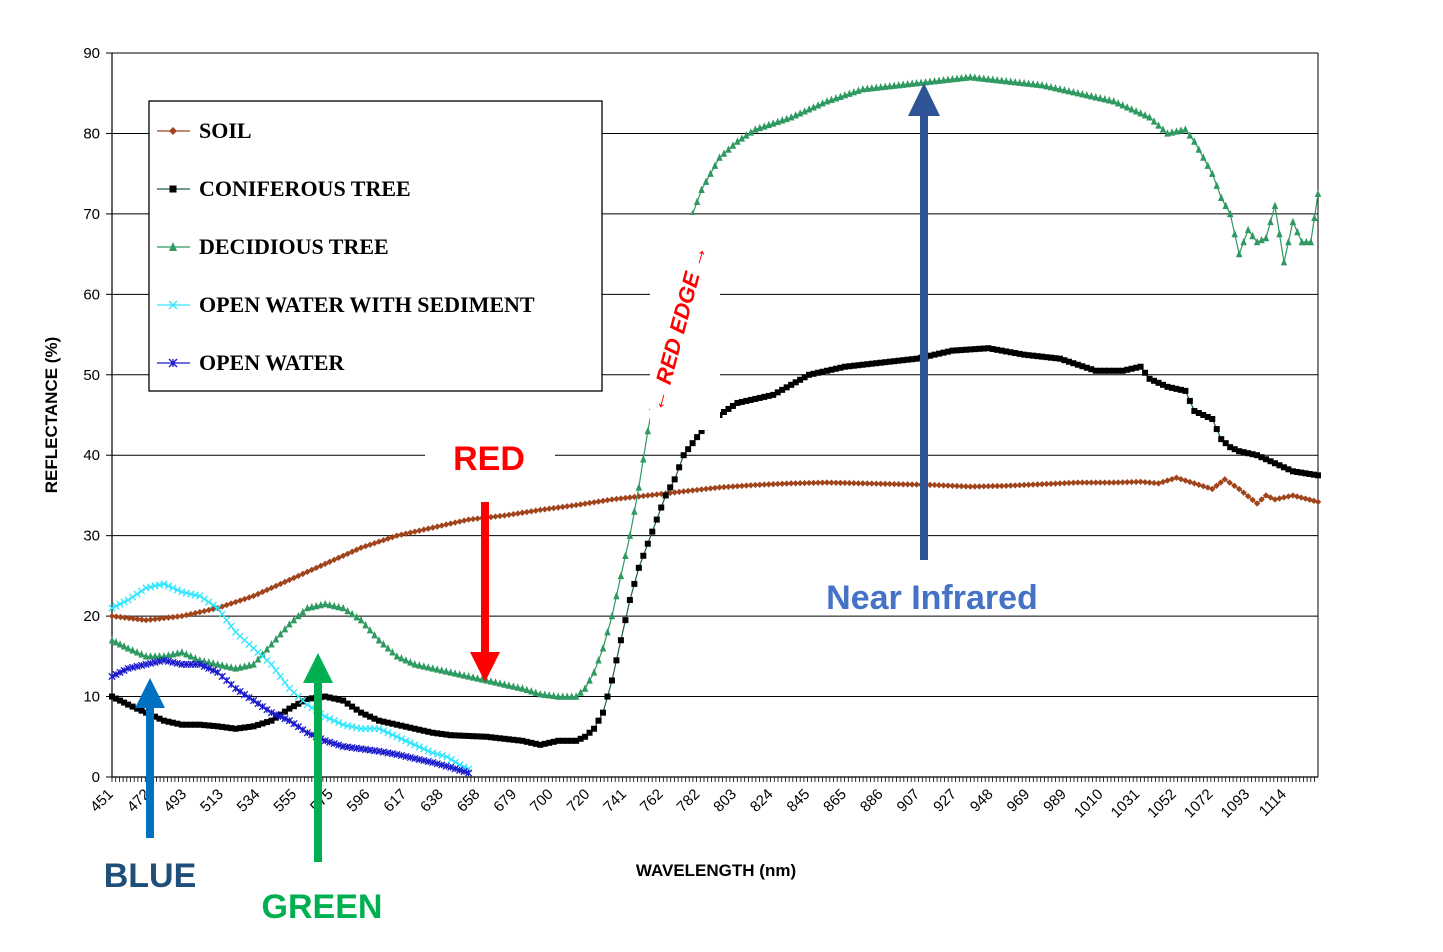 Image resolution: width=1443 pixels, height=952 pixels. Describe the element at coordinates (249, 801) in the screenshot. I see `x-tick-label: 534` at that location.